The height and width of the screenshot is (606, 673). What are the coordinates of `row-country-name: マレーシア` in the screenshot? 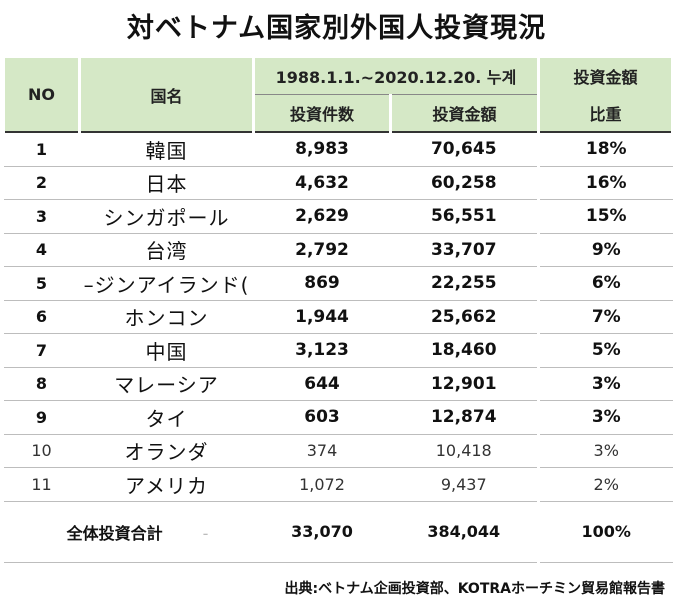 It's located at (166, 384).